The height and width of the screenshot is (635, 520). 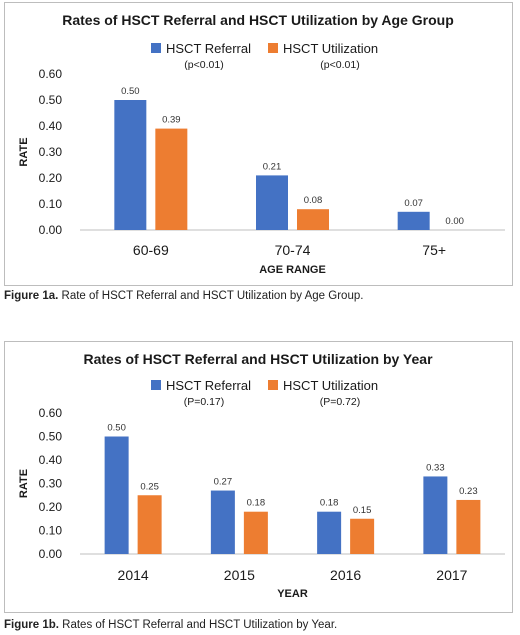 What do you see at coordinates (151, 250) in the screenshot?
I see `x-tick-label: 60-69` at bounding box center [151, 250].